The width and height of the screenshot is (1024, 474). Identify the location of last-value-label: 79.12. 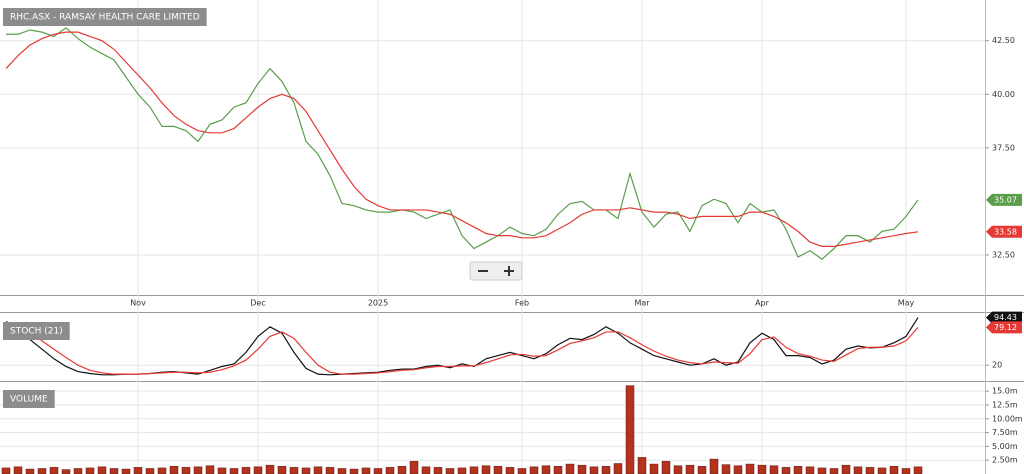
(1005, 327).